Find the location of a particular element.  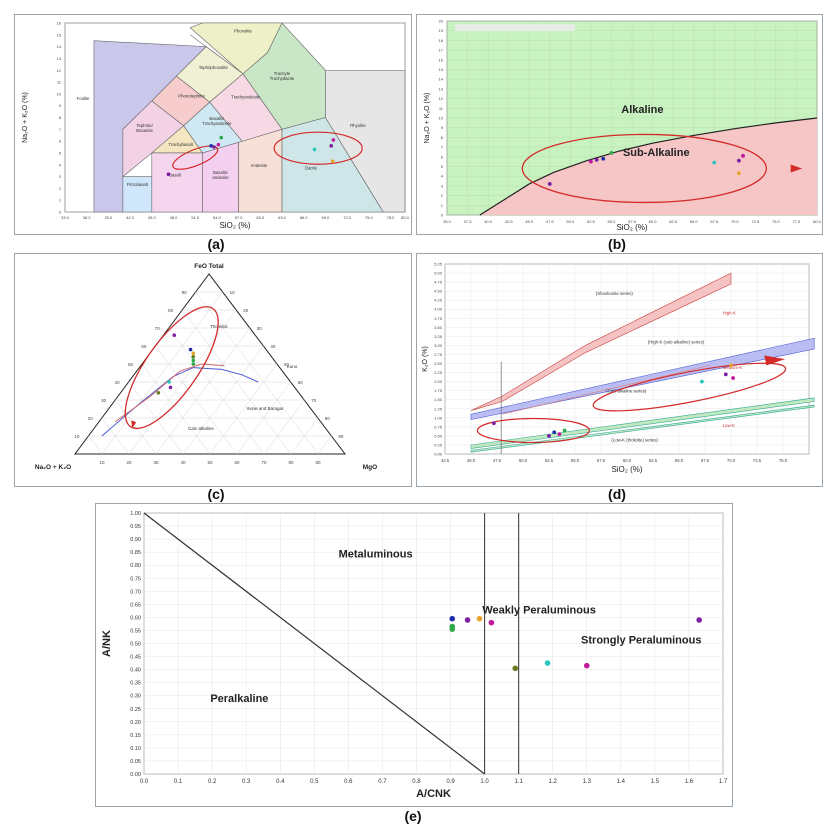

x-tick-b: 55.0 is located at coordinates (612, 221).